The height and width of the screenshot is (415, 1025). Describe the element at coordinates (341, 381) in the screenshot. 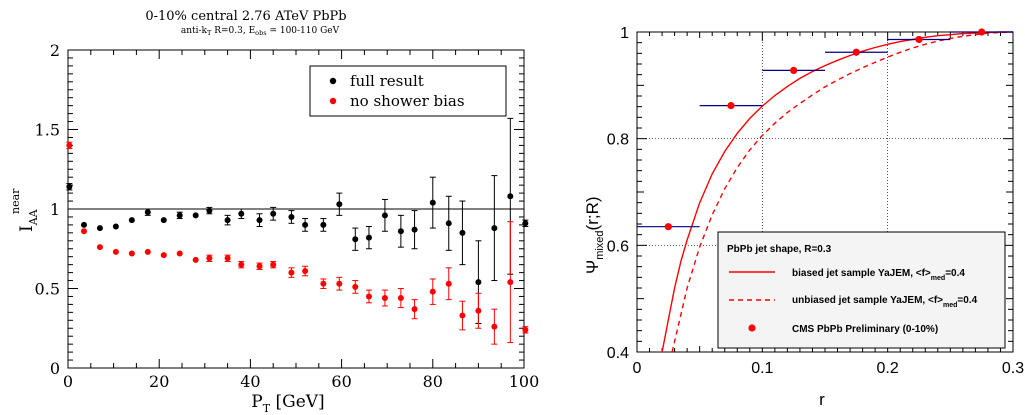

I see `x-tick-label: 60` at that location.